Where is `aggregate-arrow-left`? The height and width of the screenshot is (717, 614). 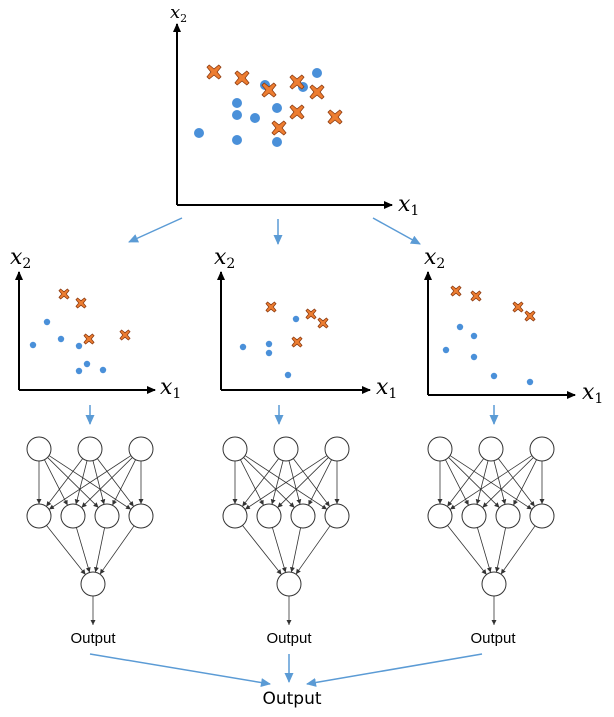
aggregate-arrow-left is located at coordinates (180, 670).